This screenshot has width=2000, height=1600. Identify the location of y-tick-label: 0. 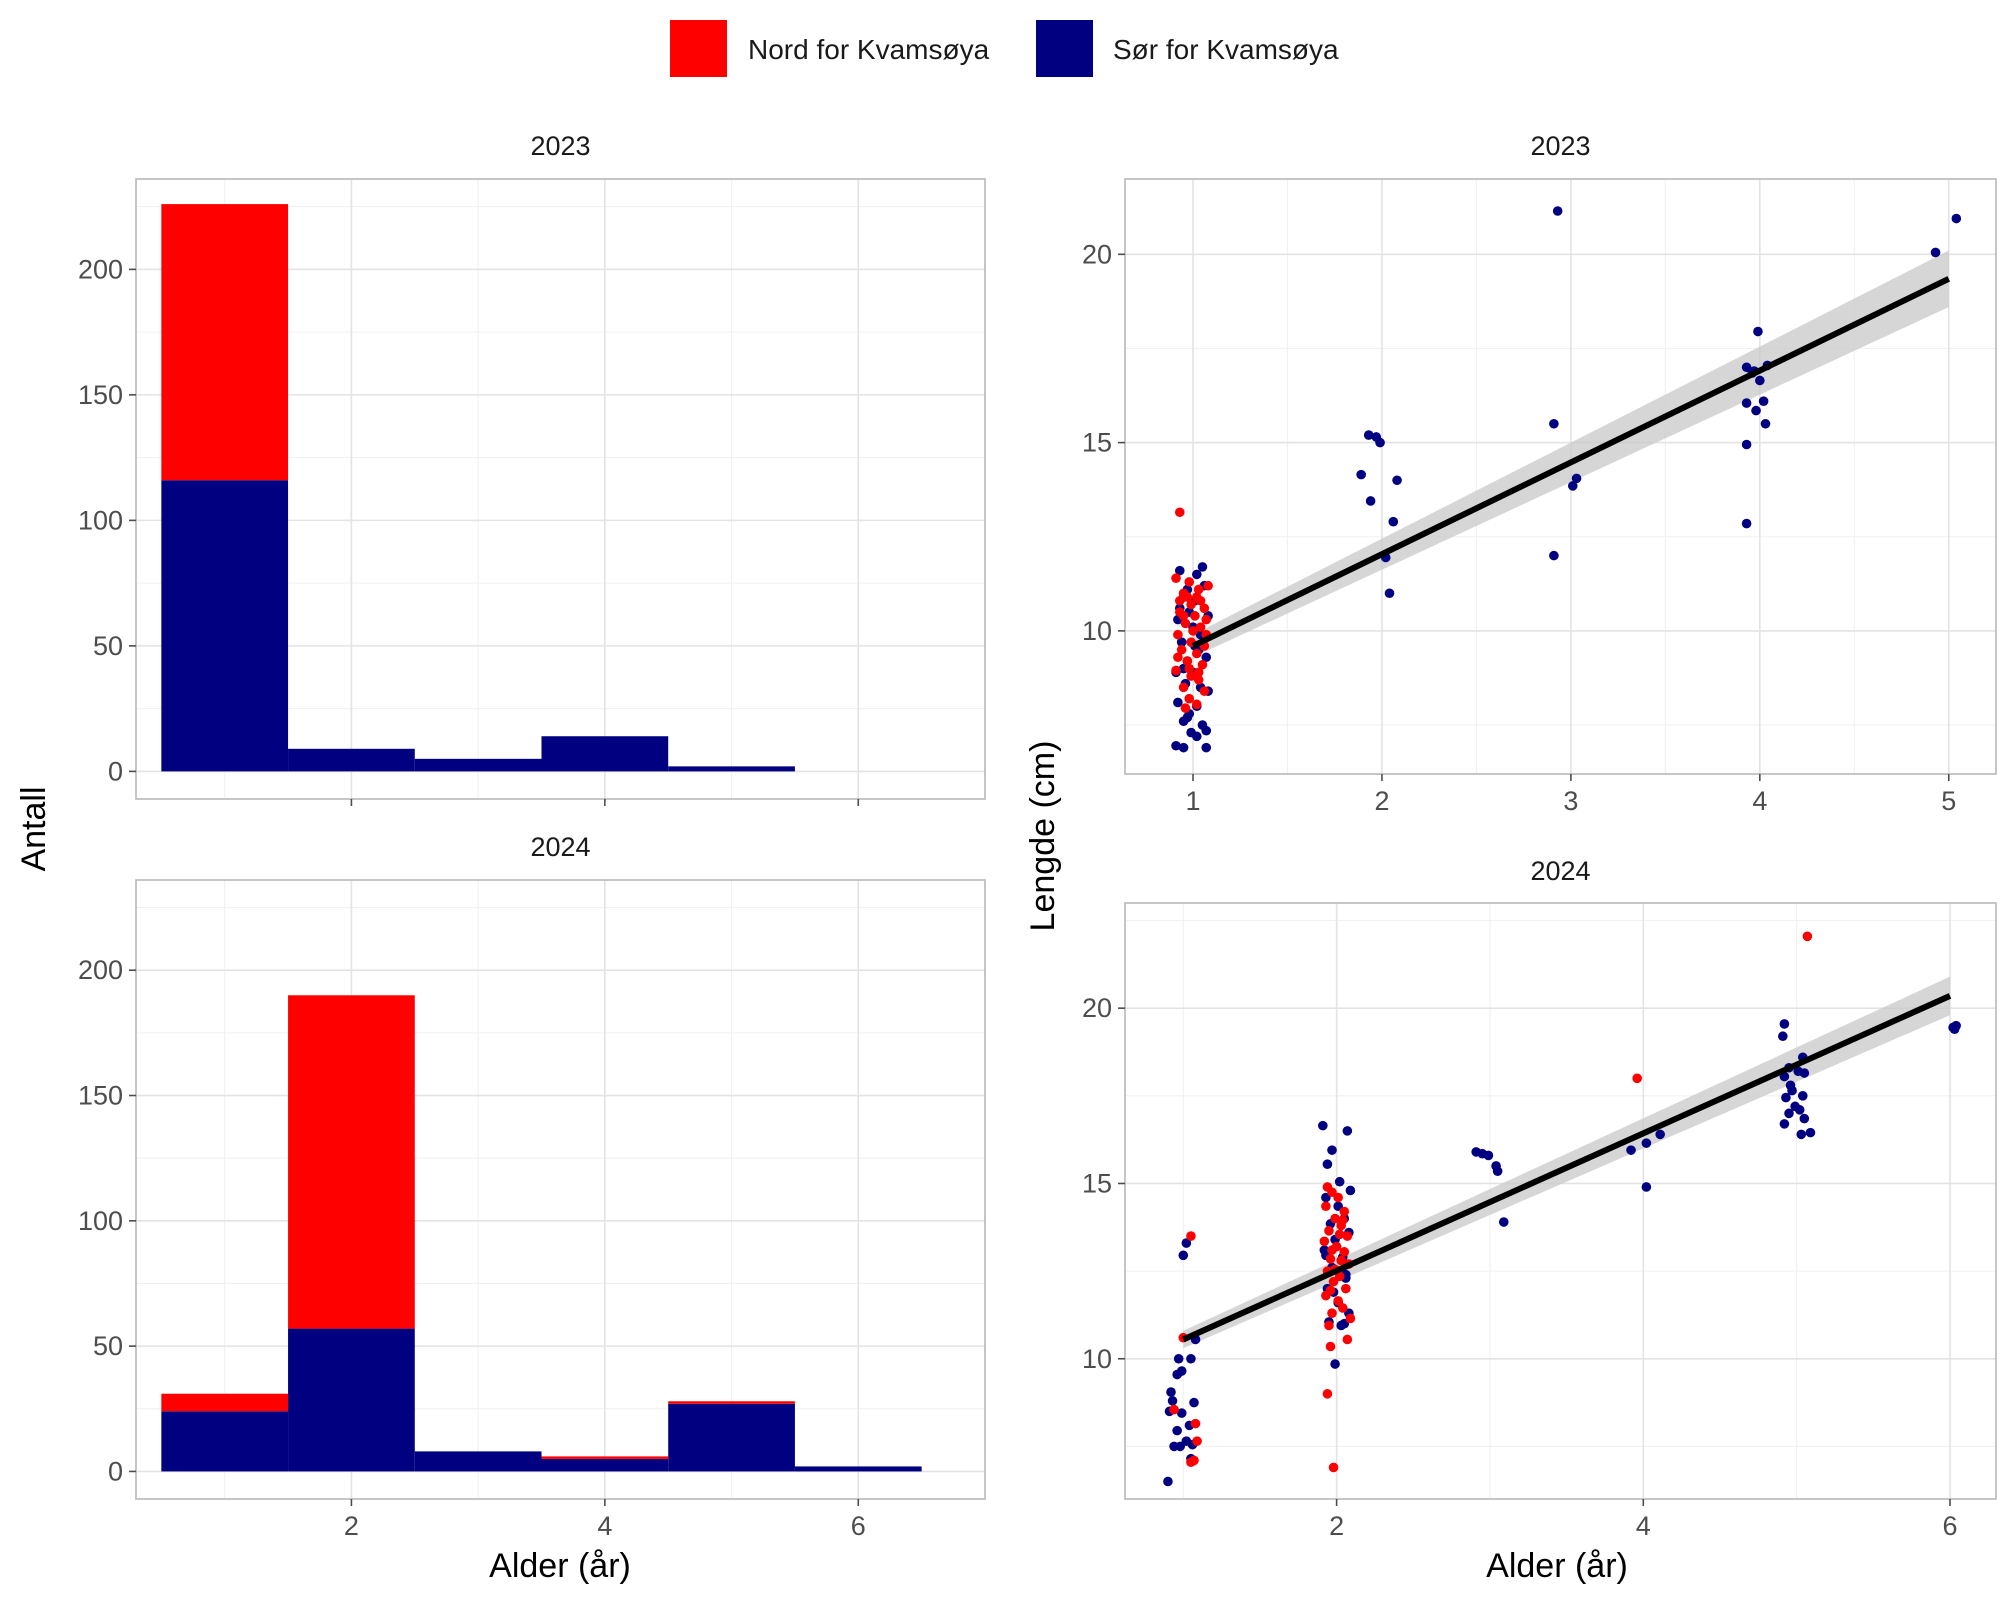
(115, 1471).